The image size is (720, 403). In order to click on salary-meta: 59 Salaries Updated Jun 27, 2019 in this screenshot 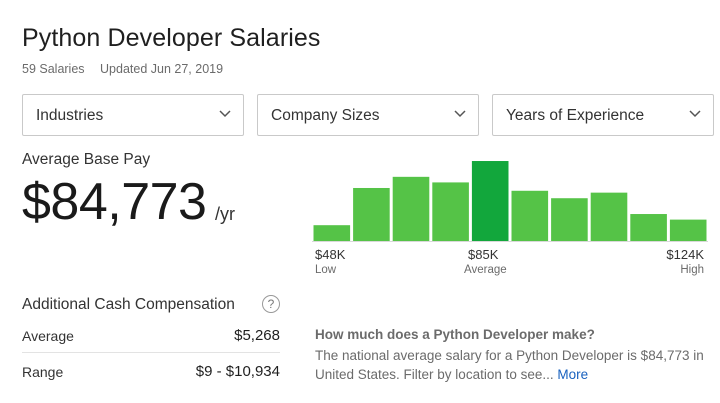, I will do `click(122, 69)`.